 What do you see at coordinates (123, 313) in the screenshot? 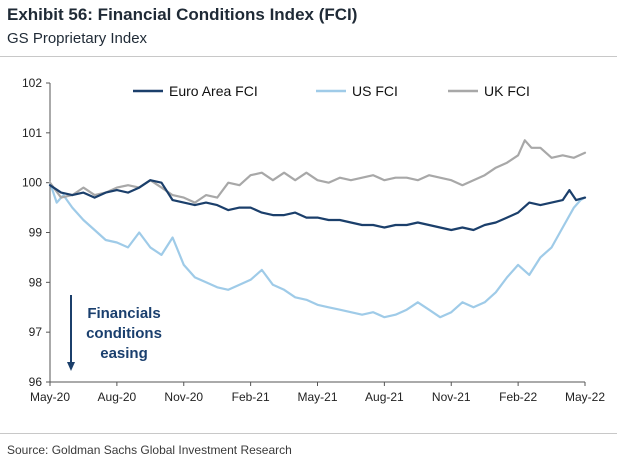
I see `annotation-line: Financials` at bounding box center [123, 313].